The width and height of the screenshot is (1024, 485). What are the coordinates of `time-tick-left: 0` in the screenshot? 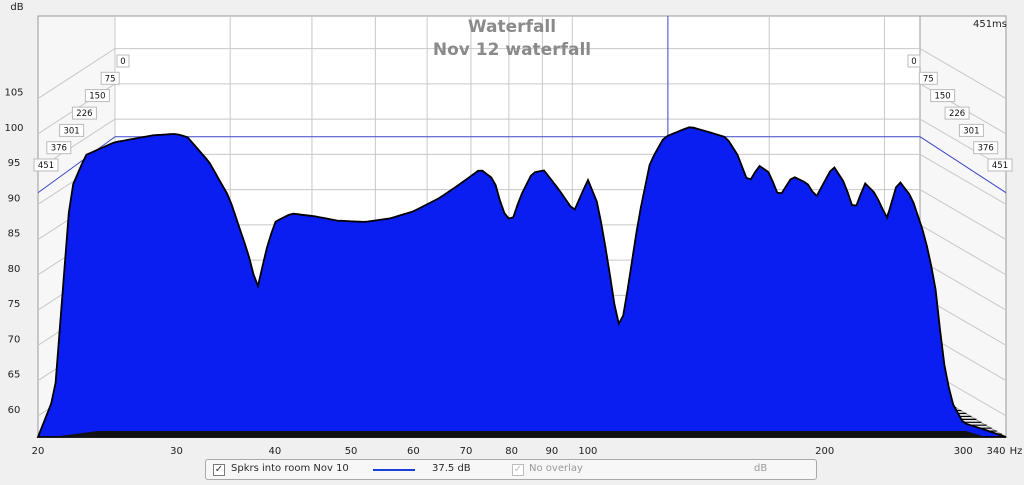 It's located at (122, 62).